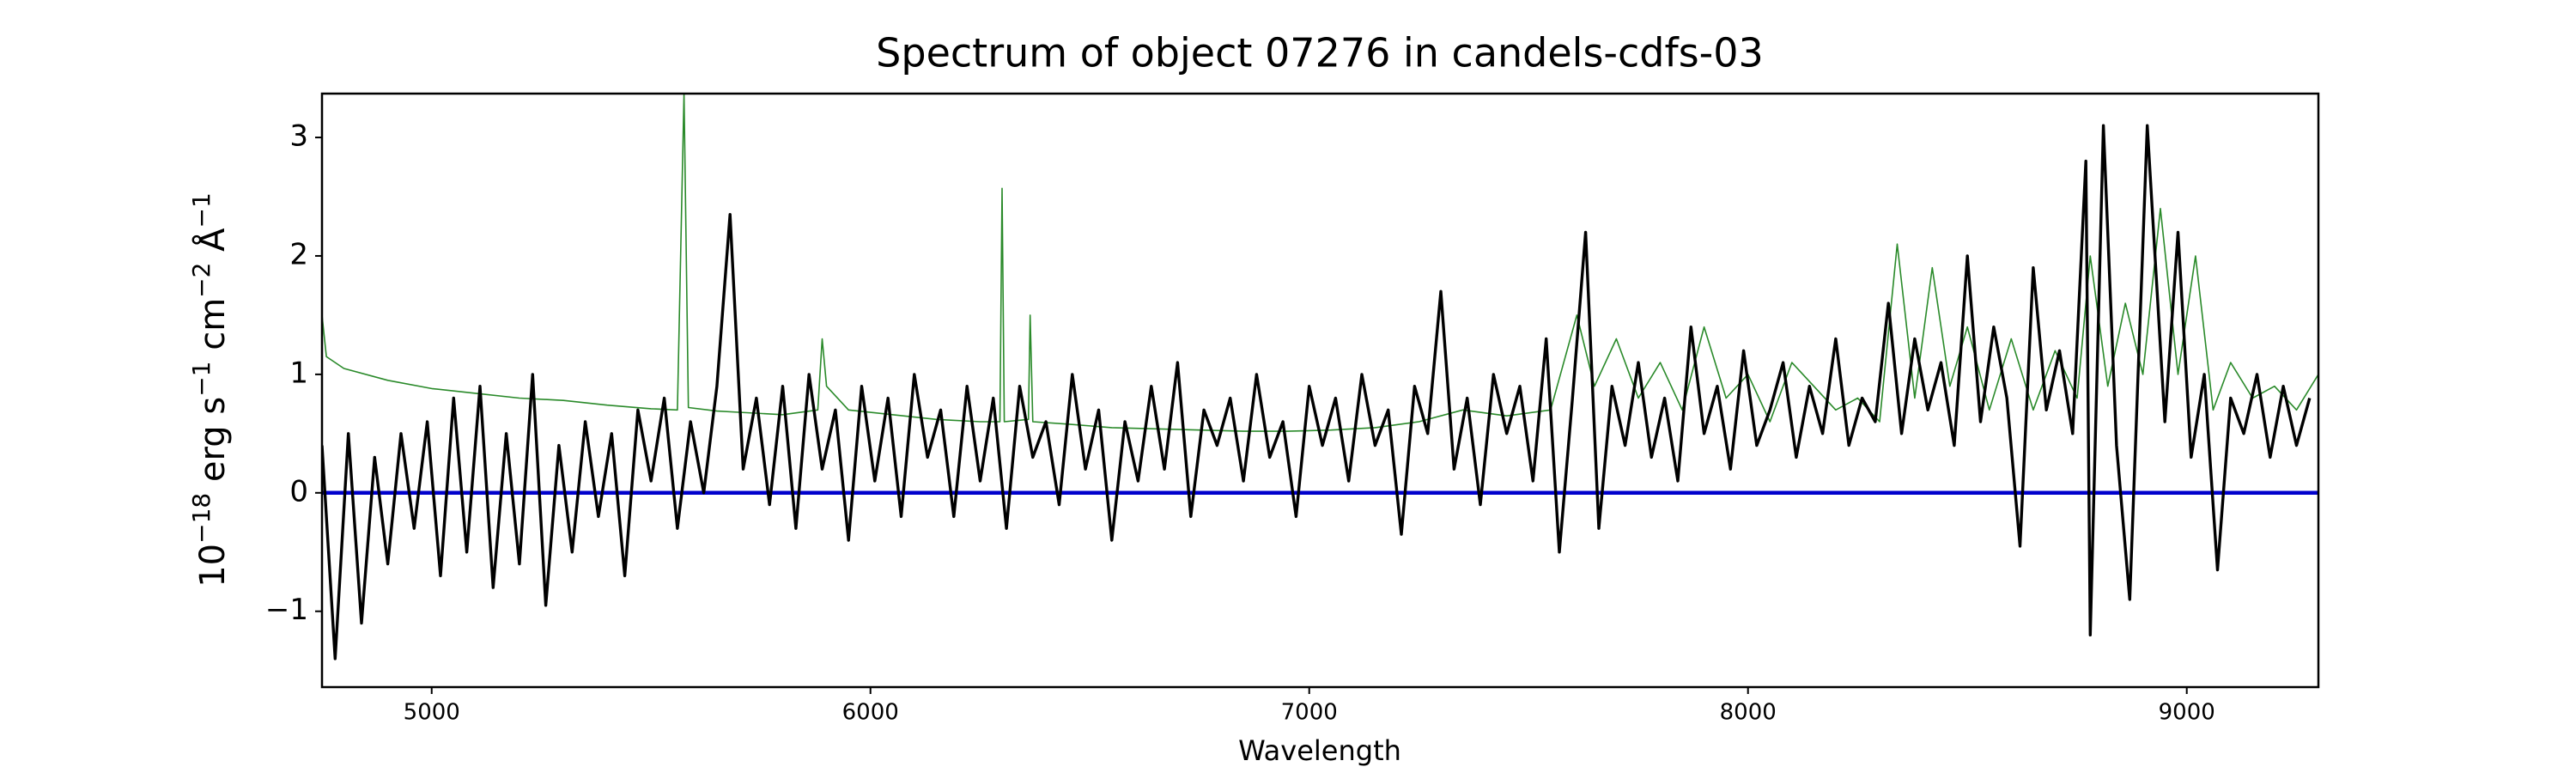  I want to click on y-tick-label: 0, so click(298, 491).